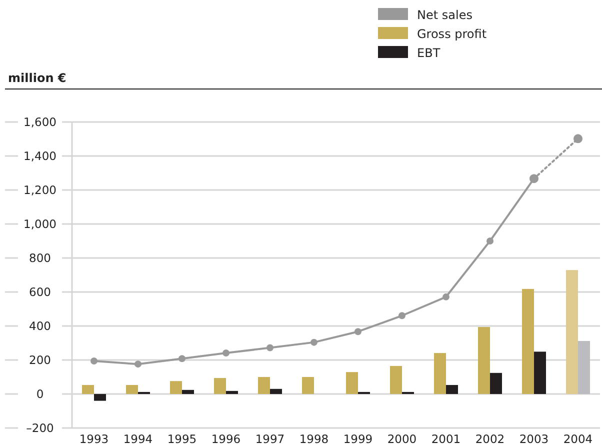 Image resolution: width=602 pixels, height=447 pixels. What do you see at coordinates (40, 224) in the screenshot?
I see `y-tick-label: 1,000` at bounding box center [40, 224].